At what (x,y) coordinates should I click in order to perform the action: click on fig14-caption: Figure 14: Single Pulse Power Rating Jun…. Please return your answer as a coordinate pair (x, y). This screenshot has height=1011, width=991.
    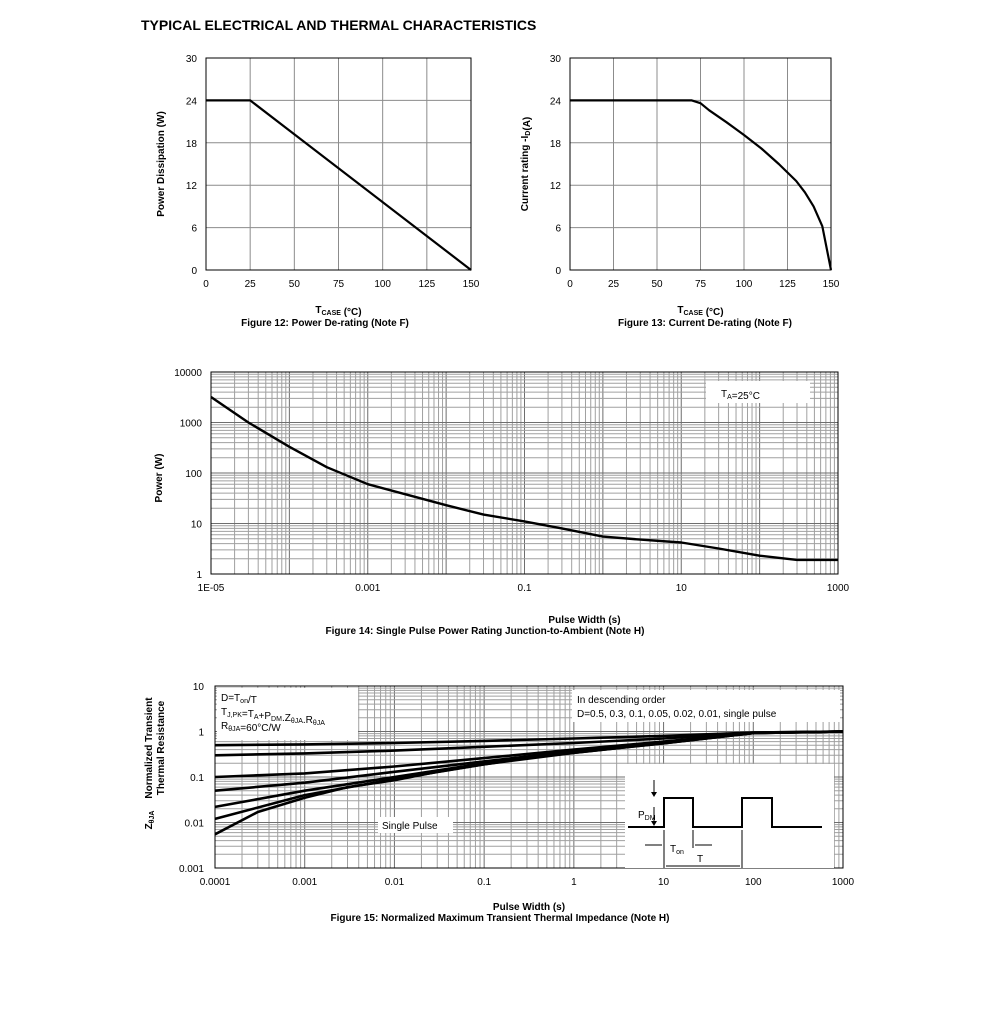
    Looking at the image, I should click on (485, 631).